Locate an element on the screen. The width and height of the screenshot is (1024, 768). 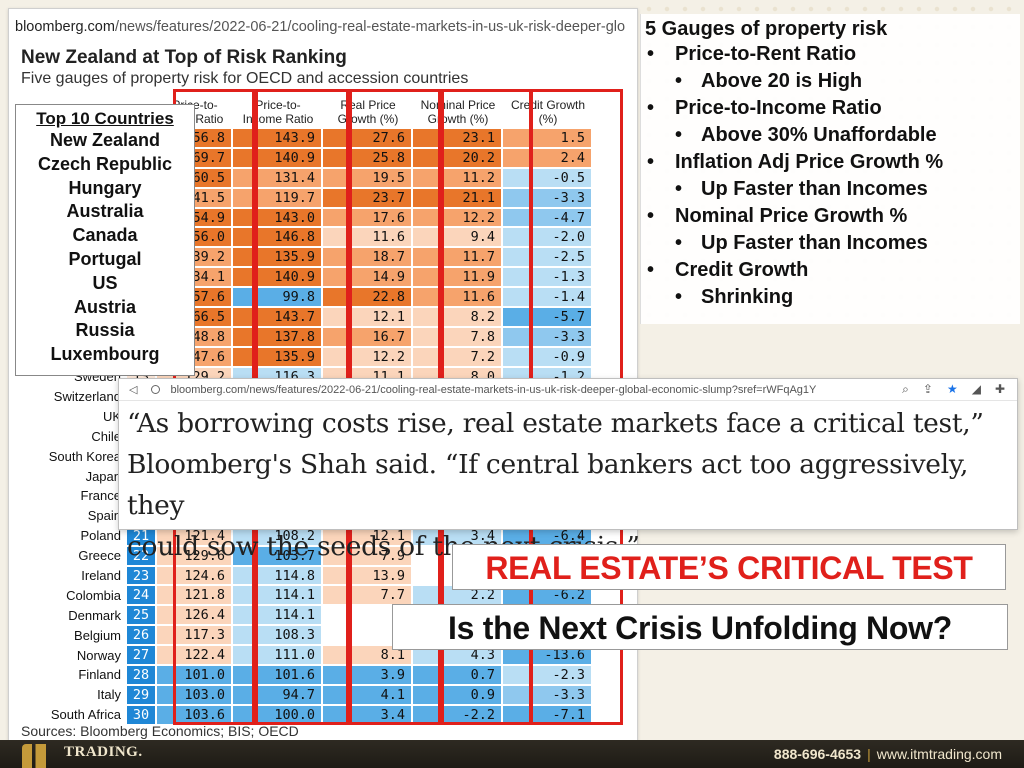
country-cell: Denmark is located at coordinates (72, 615).